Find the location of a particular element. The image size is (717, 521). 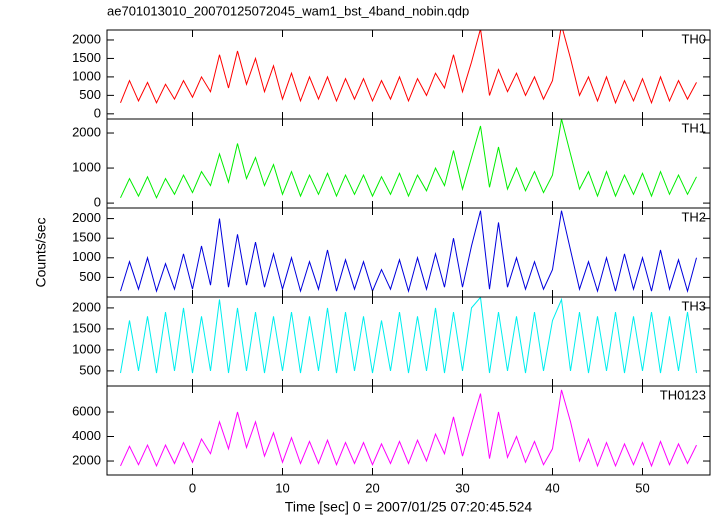

panel-label: TH0123 is located at coordinates (683, 394).